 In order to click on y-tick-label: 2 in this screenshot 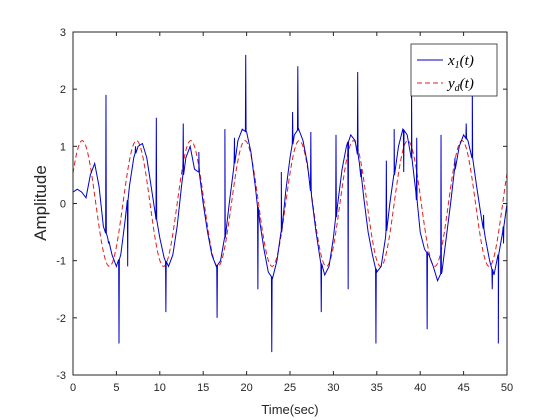, I will do `click(63, 90)`.